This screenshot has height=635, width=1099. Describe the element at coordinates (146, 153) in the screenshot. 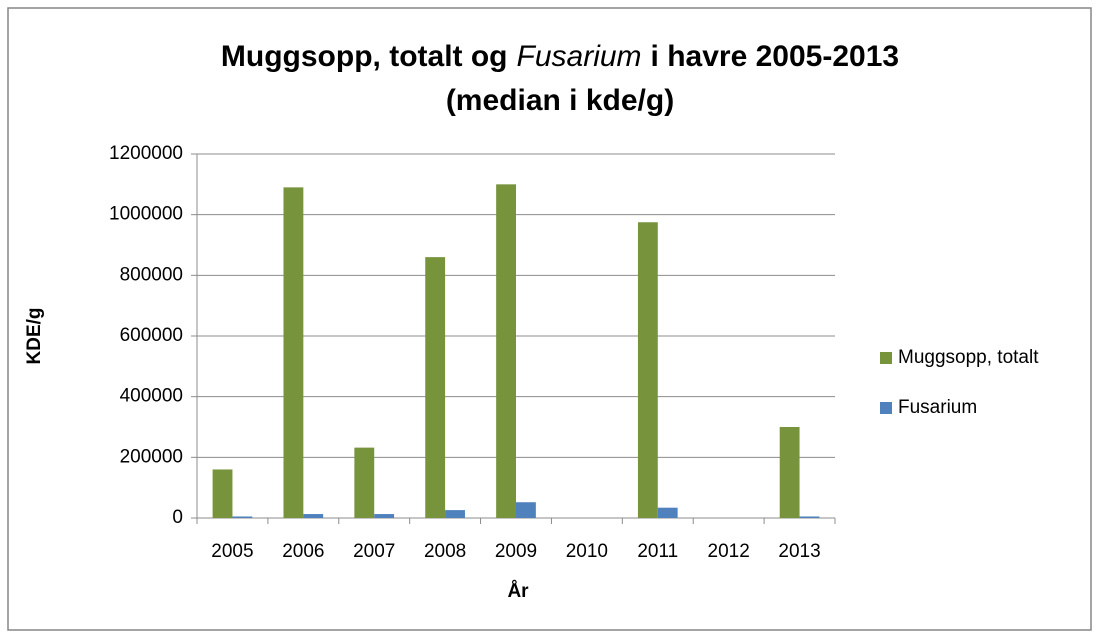

I see `y-tick-label: 1200000` at that location.